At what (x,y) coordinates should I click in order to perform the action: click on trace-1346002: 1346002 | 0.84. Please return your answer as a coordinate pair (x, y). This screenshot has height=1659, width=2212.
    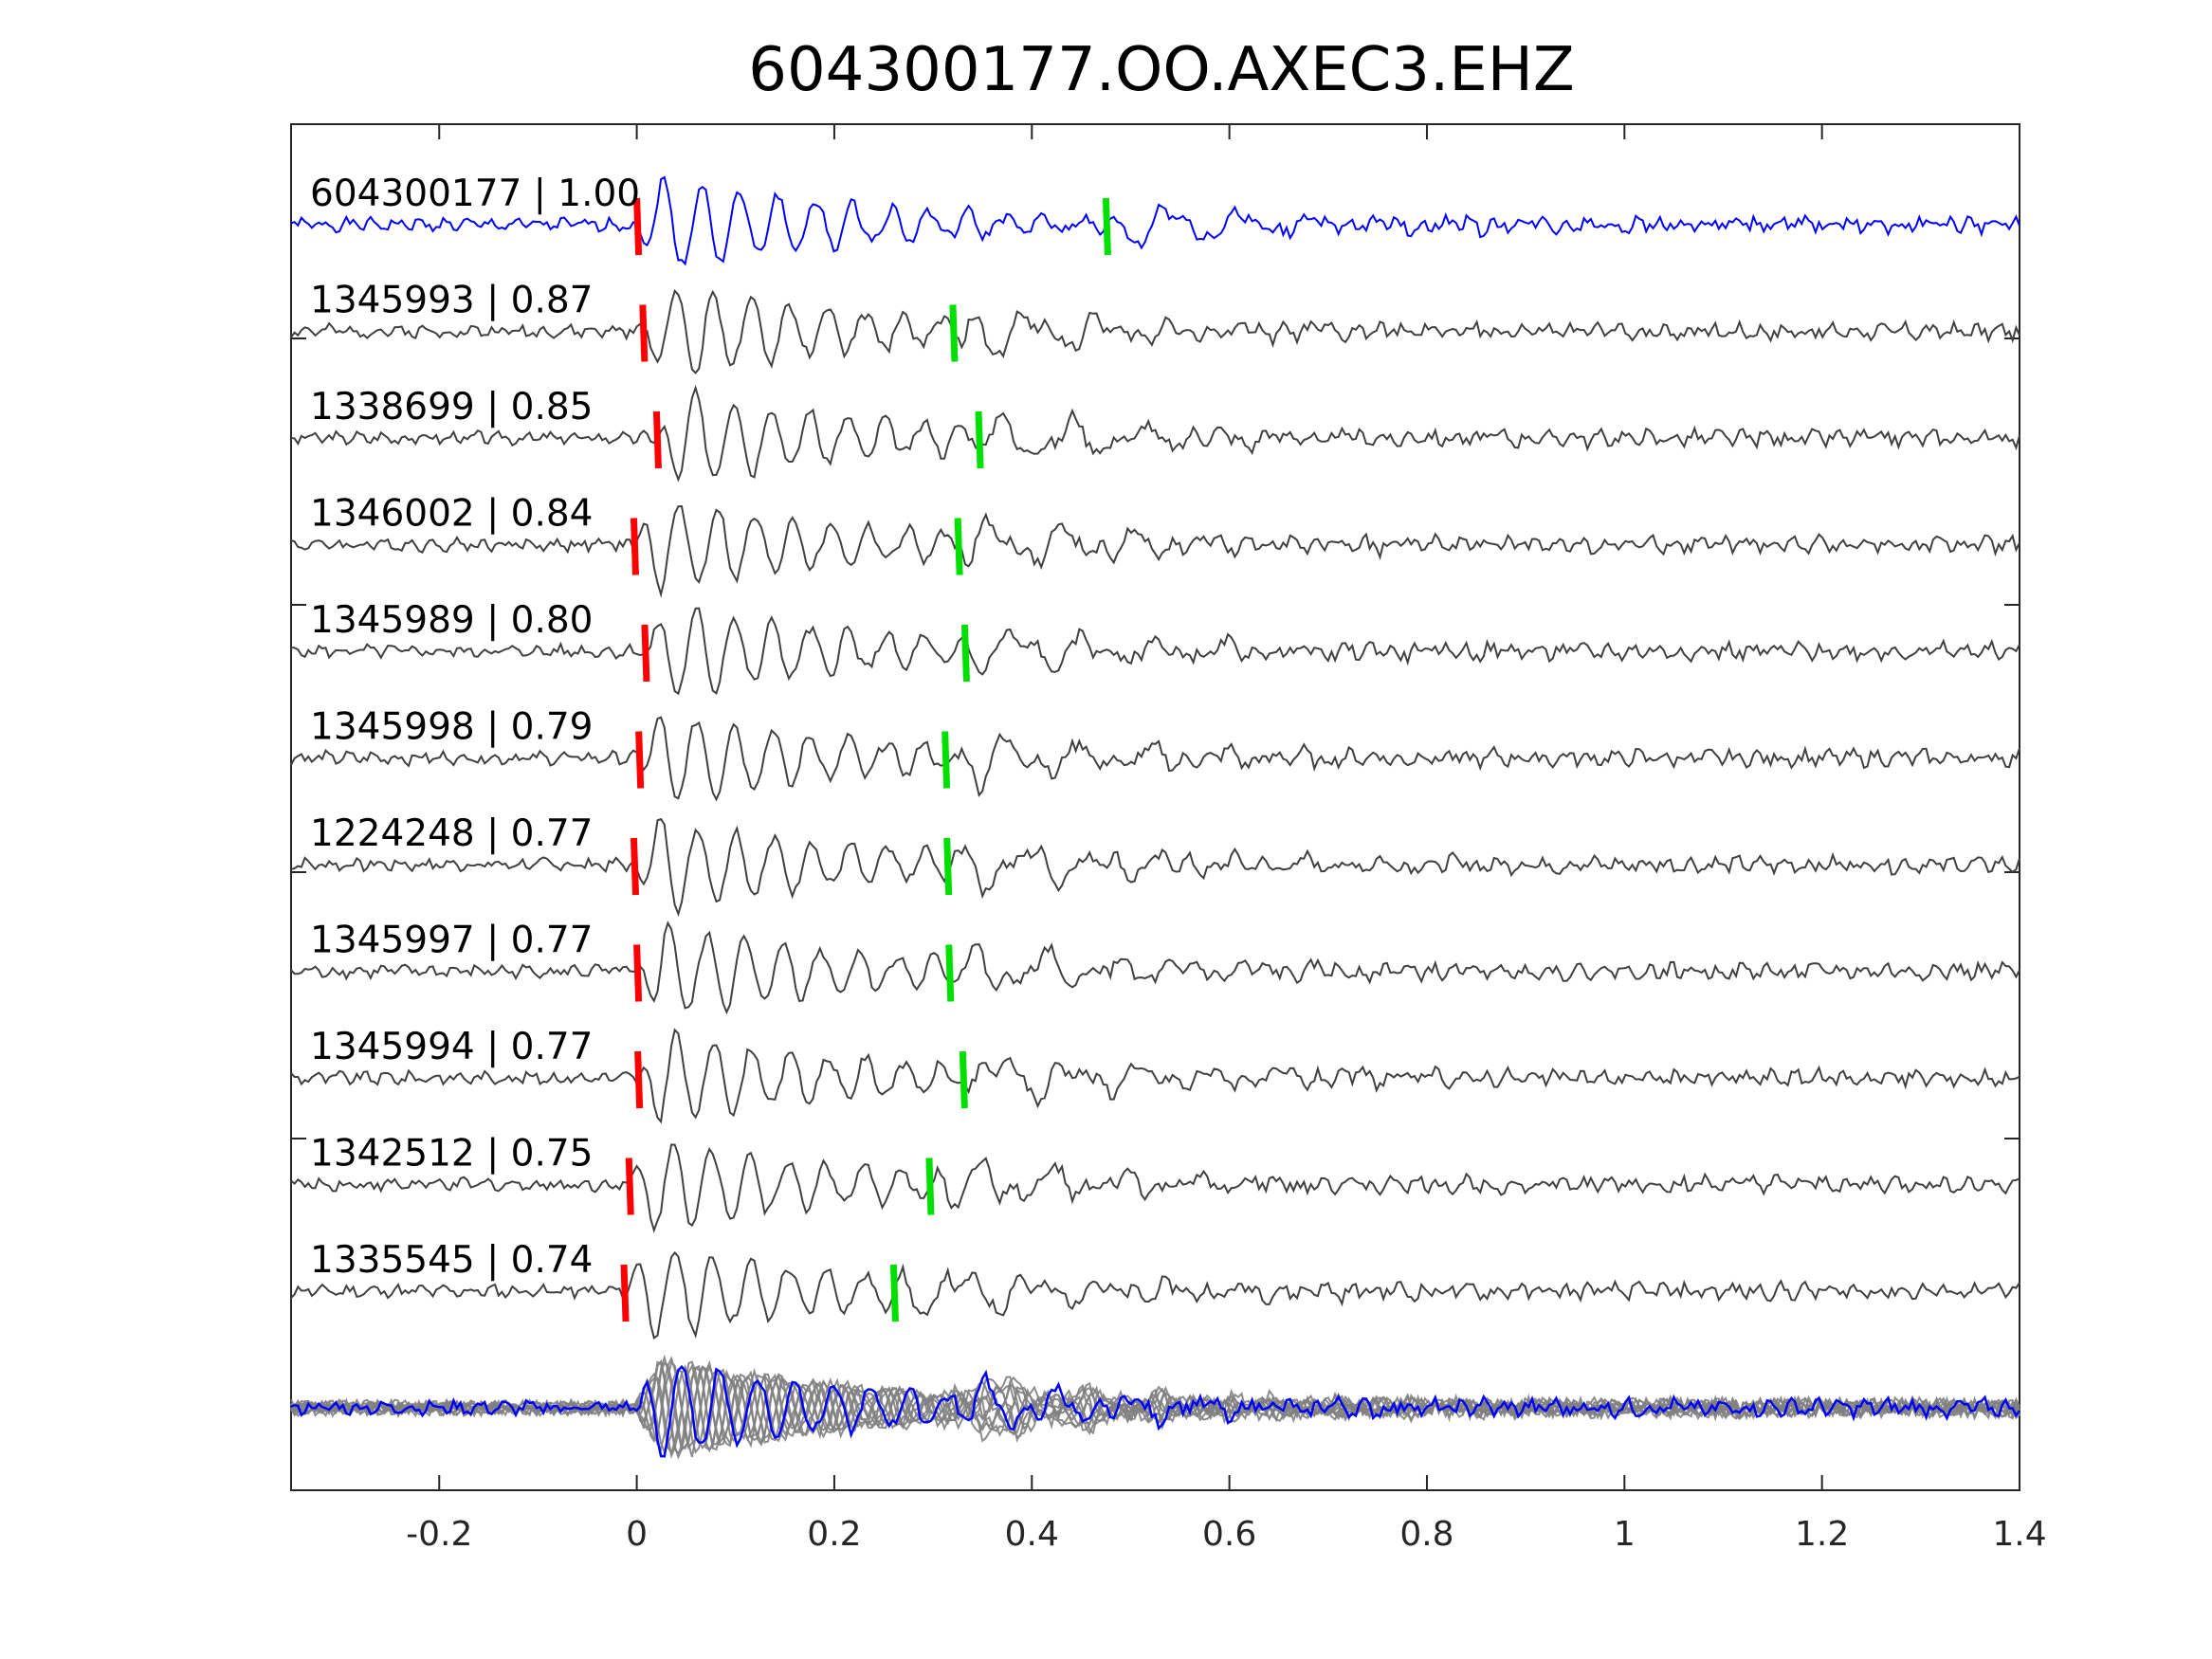
    Looking at the image, I should click on (1155, 545).